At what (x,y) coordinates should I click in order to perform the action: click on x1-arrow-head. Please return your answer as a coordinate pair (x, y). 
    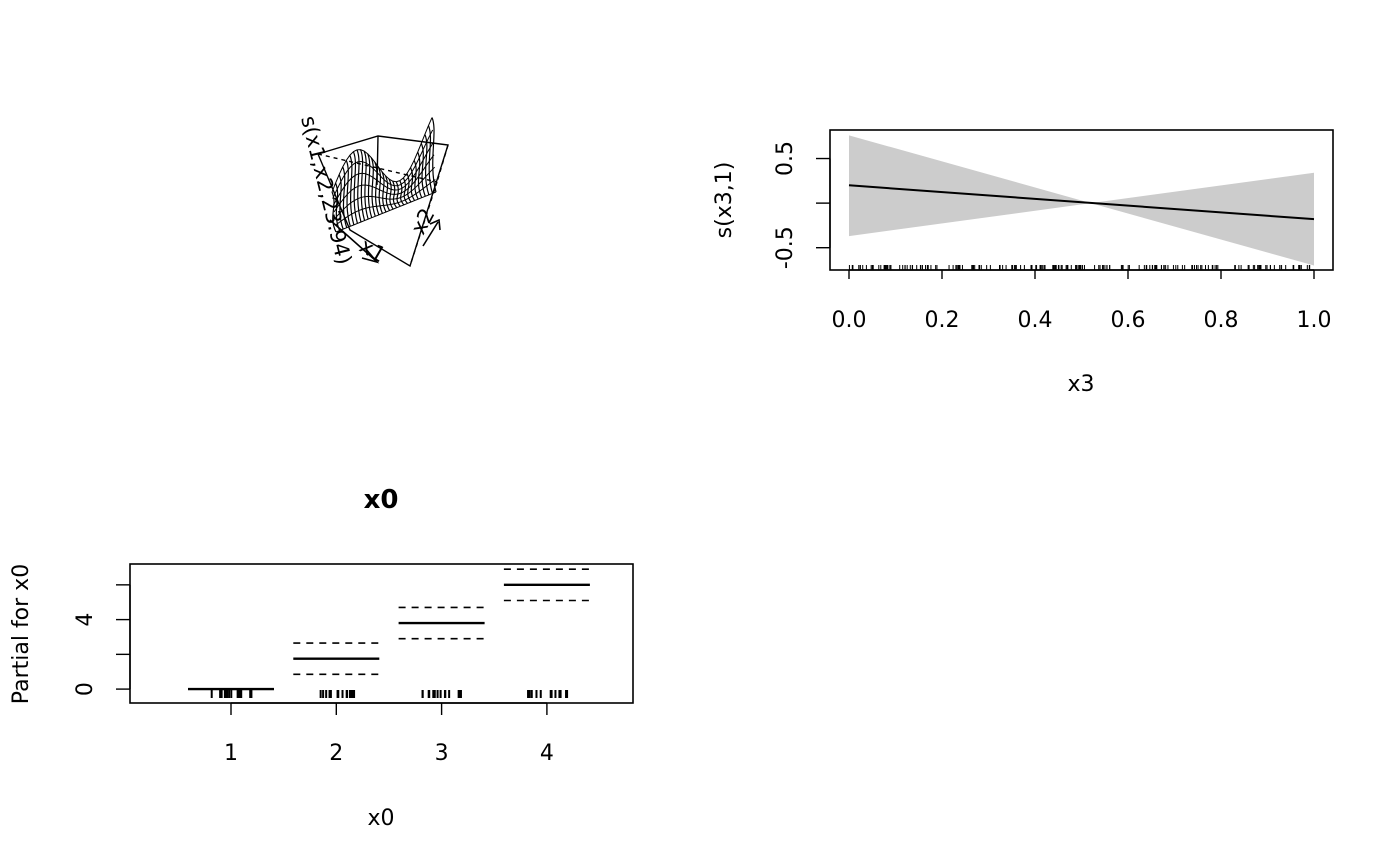
    Looking at the image, I should click on (370, 255).